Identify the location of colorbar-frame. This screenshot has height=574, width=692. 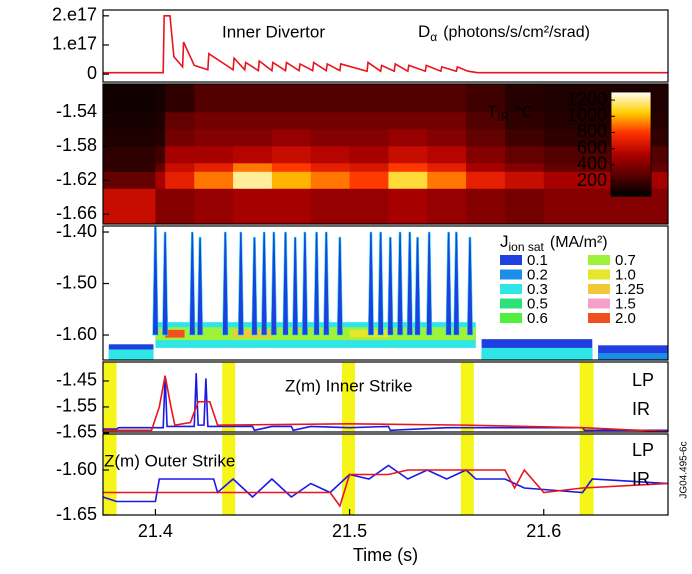
(631, 144).